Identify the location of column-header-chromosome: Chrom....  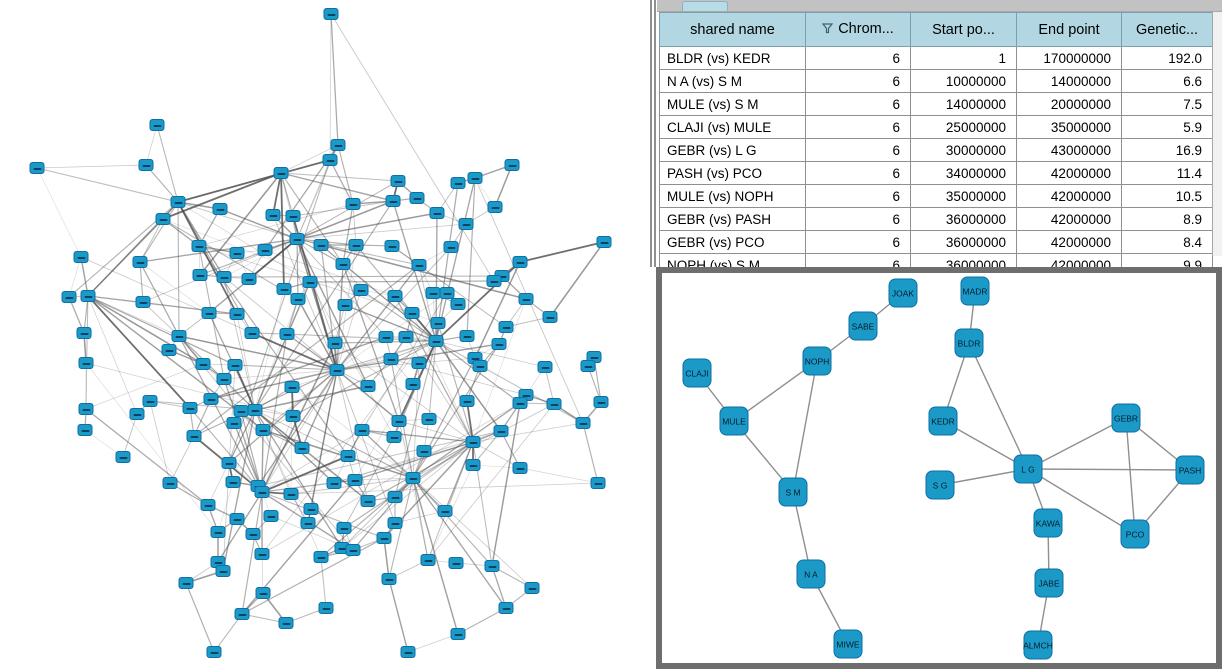
(858, 29).